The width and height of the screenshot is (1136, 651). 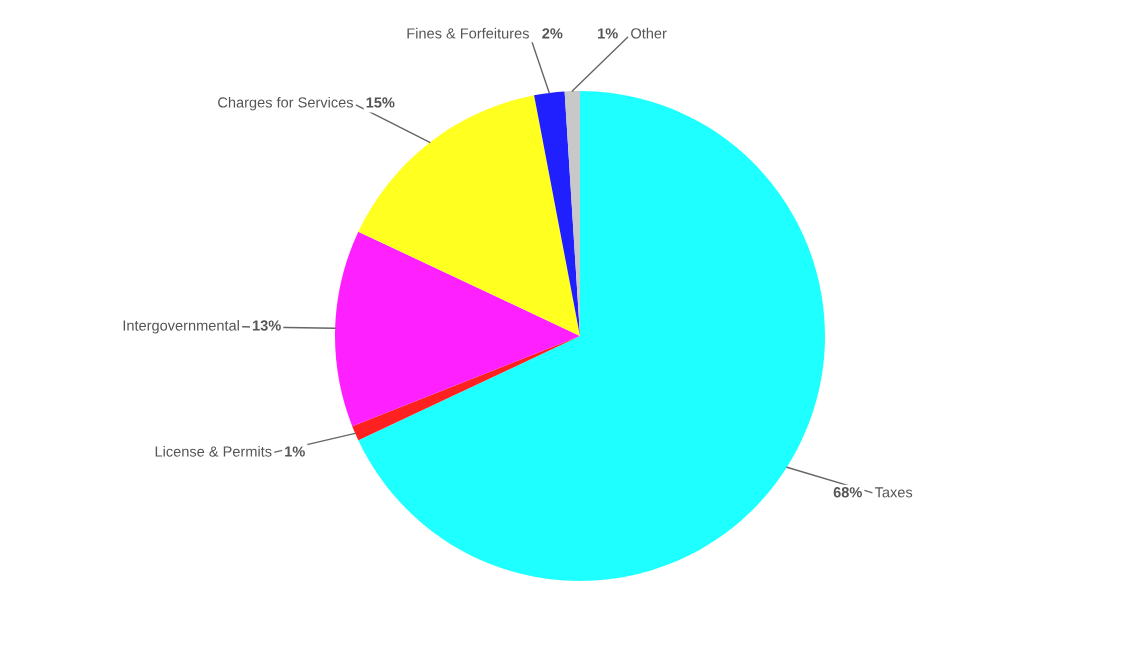 I want to click on data-label: 68%, so click(x=847, y=492).